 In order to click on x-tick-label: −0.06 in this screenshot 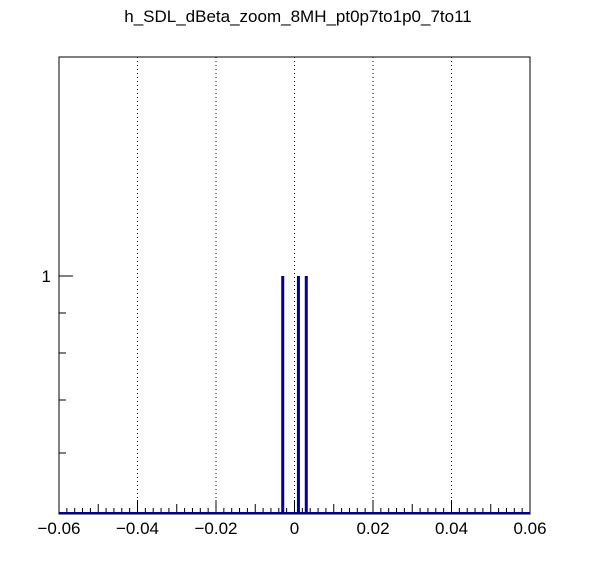, I will do `click(58, 528)`.